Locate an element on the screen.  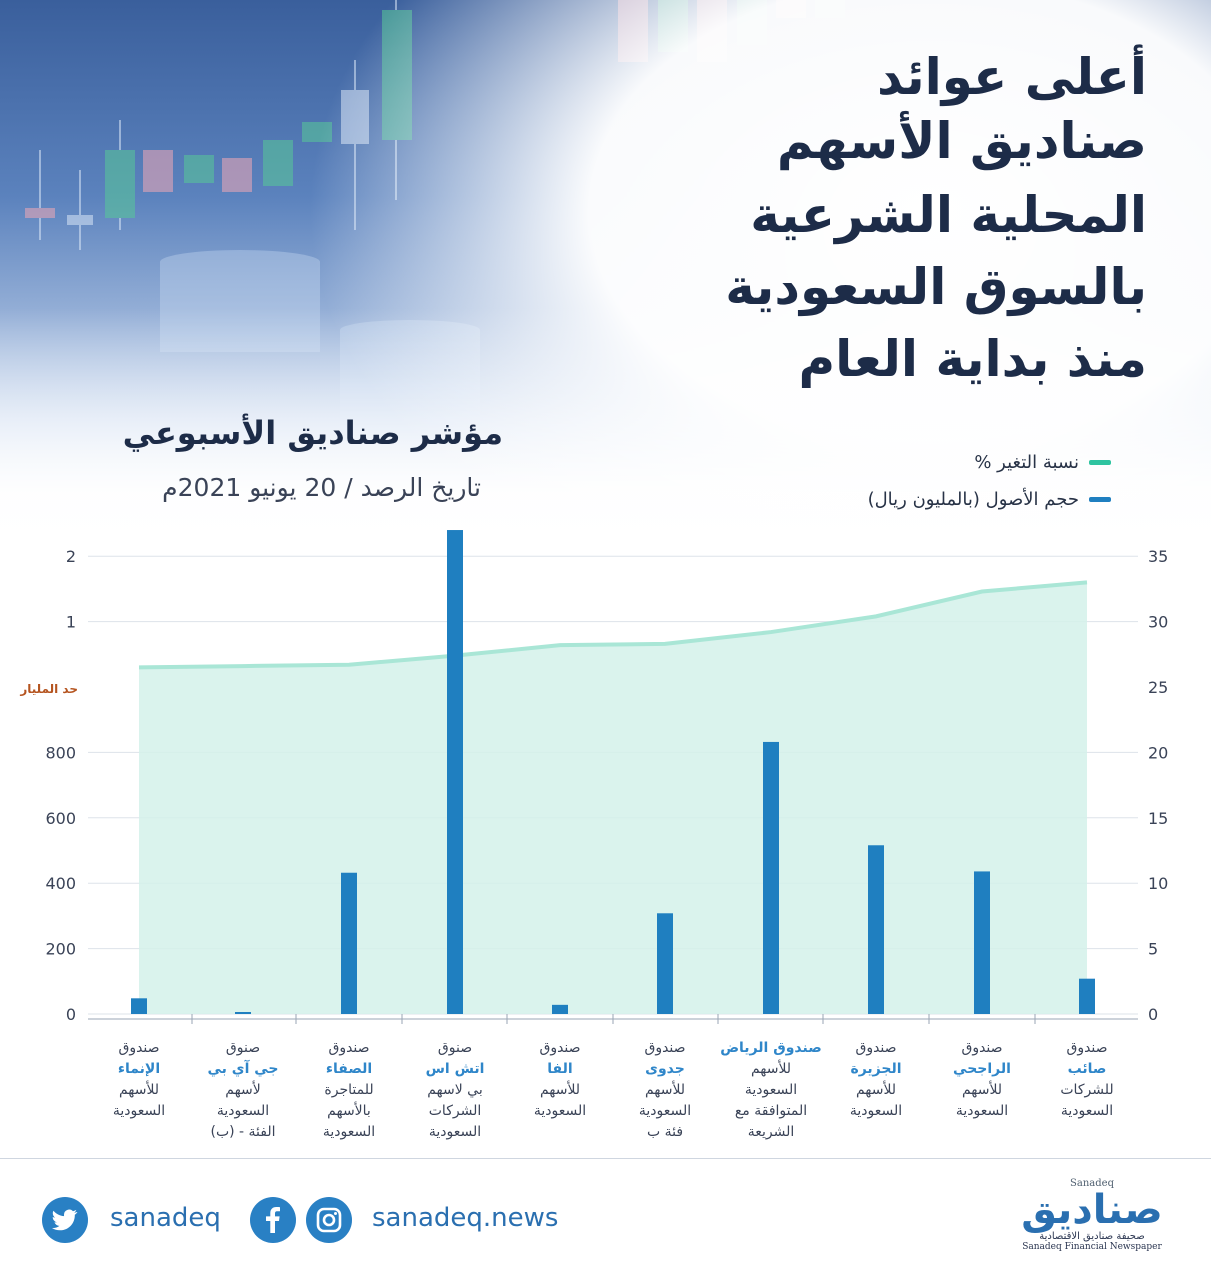
right-axis: 0 5 10 15 20 25 30 35 is located at coordinates (1158, 785).